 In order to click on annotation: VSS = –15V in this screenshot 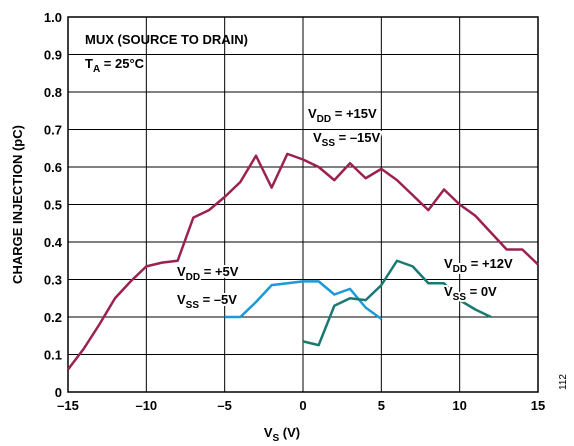, I will do `click(347, 139)`.